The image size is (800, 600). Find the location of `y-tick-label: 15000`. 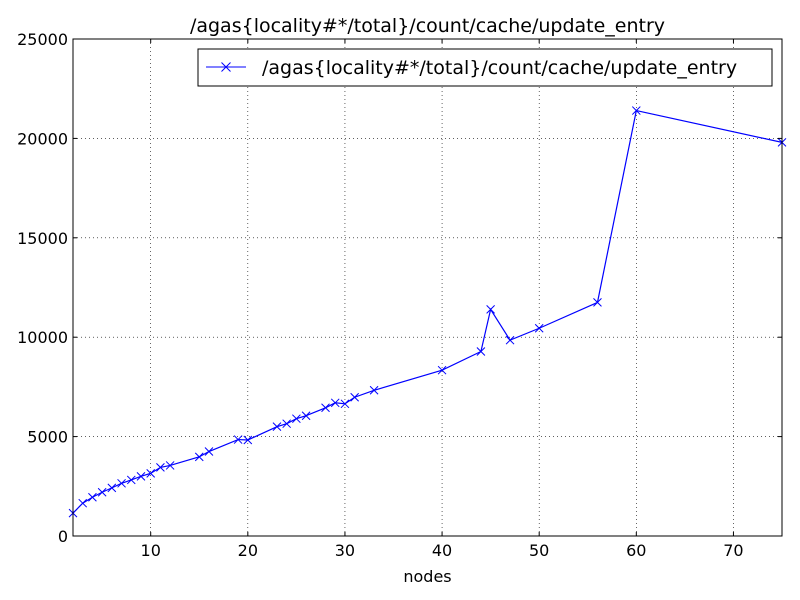

y-tick-label: 15000 is located at coordinates (42, 238).